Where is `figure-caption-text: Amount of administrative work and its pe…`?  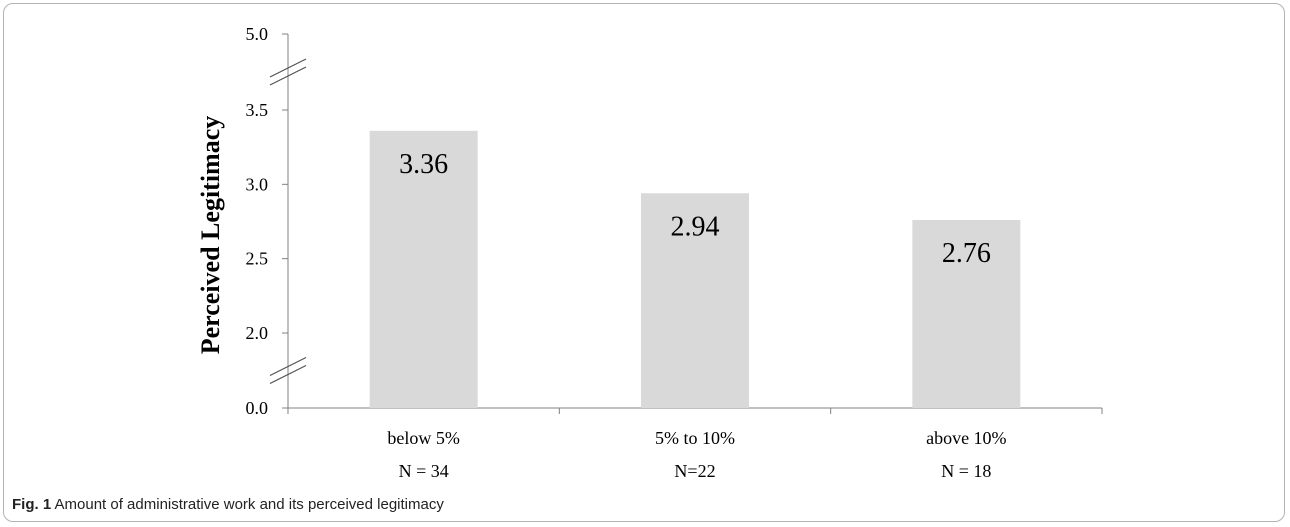
figure-caption-text: Amount of administrative work and its pe… is located at coordinates (249, 504).